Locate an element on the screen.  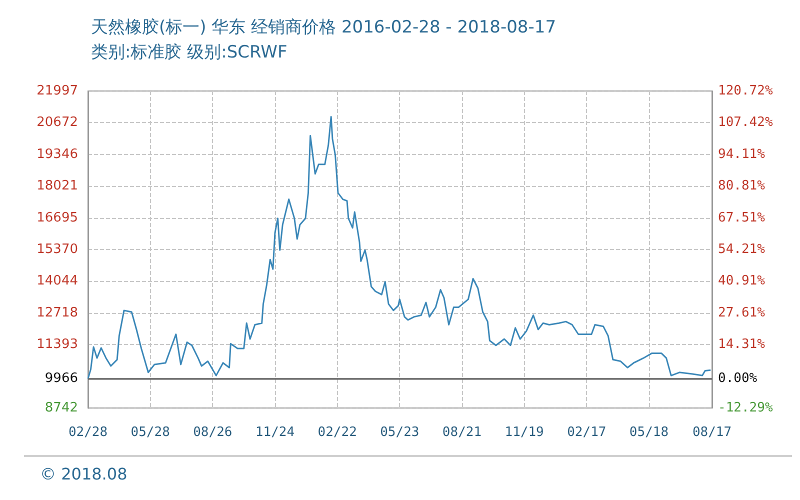
y2-tick-label: -12.29% is located at coordinates (745, 408).